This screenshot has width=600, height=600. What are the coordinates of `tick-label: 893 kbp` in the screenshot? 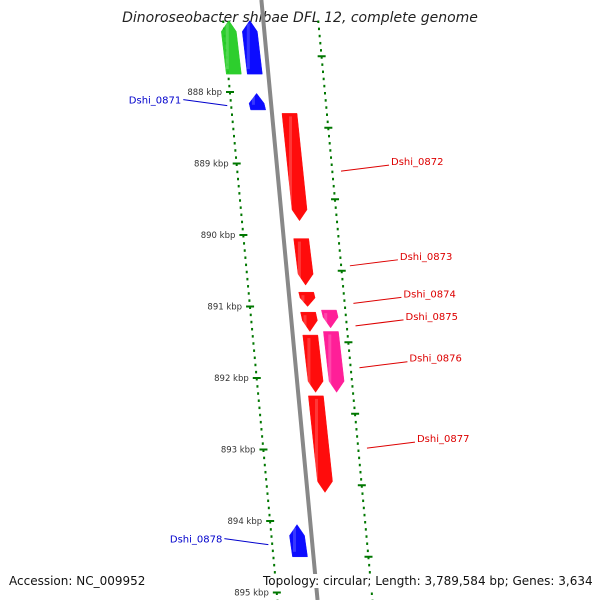 It's located at (238, 451).